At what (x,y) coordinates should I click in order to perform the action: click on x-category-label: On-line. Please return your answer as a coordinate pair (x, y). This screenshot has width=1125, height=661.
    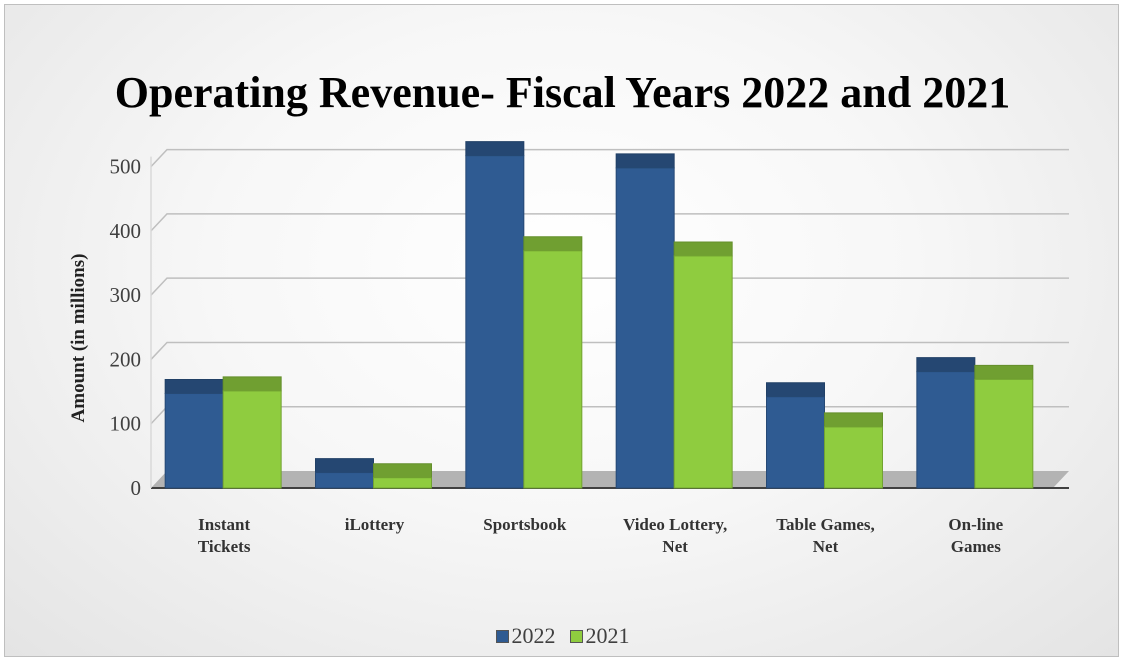
    Looking at the image, I should click on (975, 524).